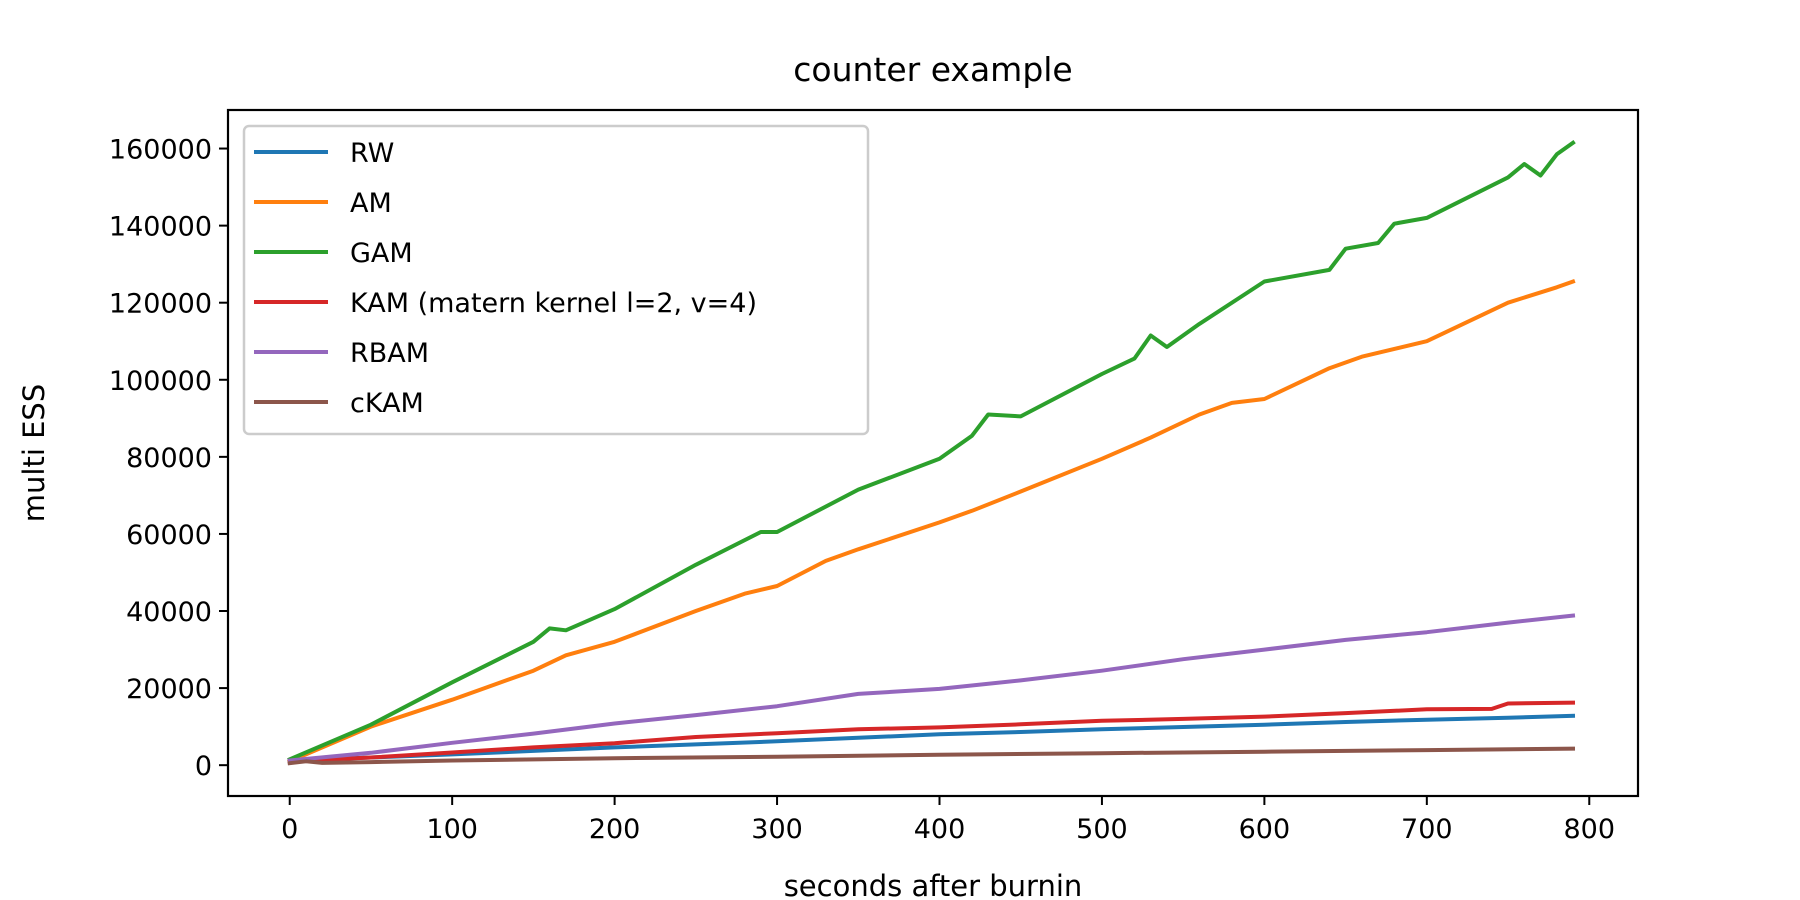 The width and height of the screenshot is (1800, 900). What do you see at coordinates (933, 69) in the screenshot?
I see `chart-title: counter example` at bounding box center [933, 69].